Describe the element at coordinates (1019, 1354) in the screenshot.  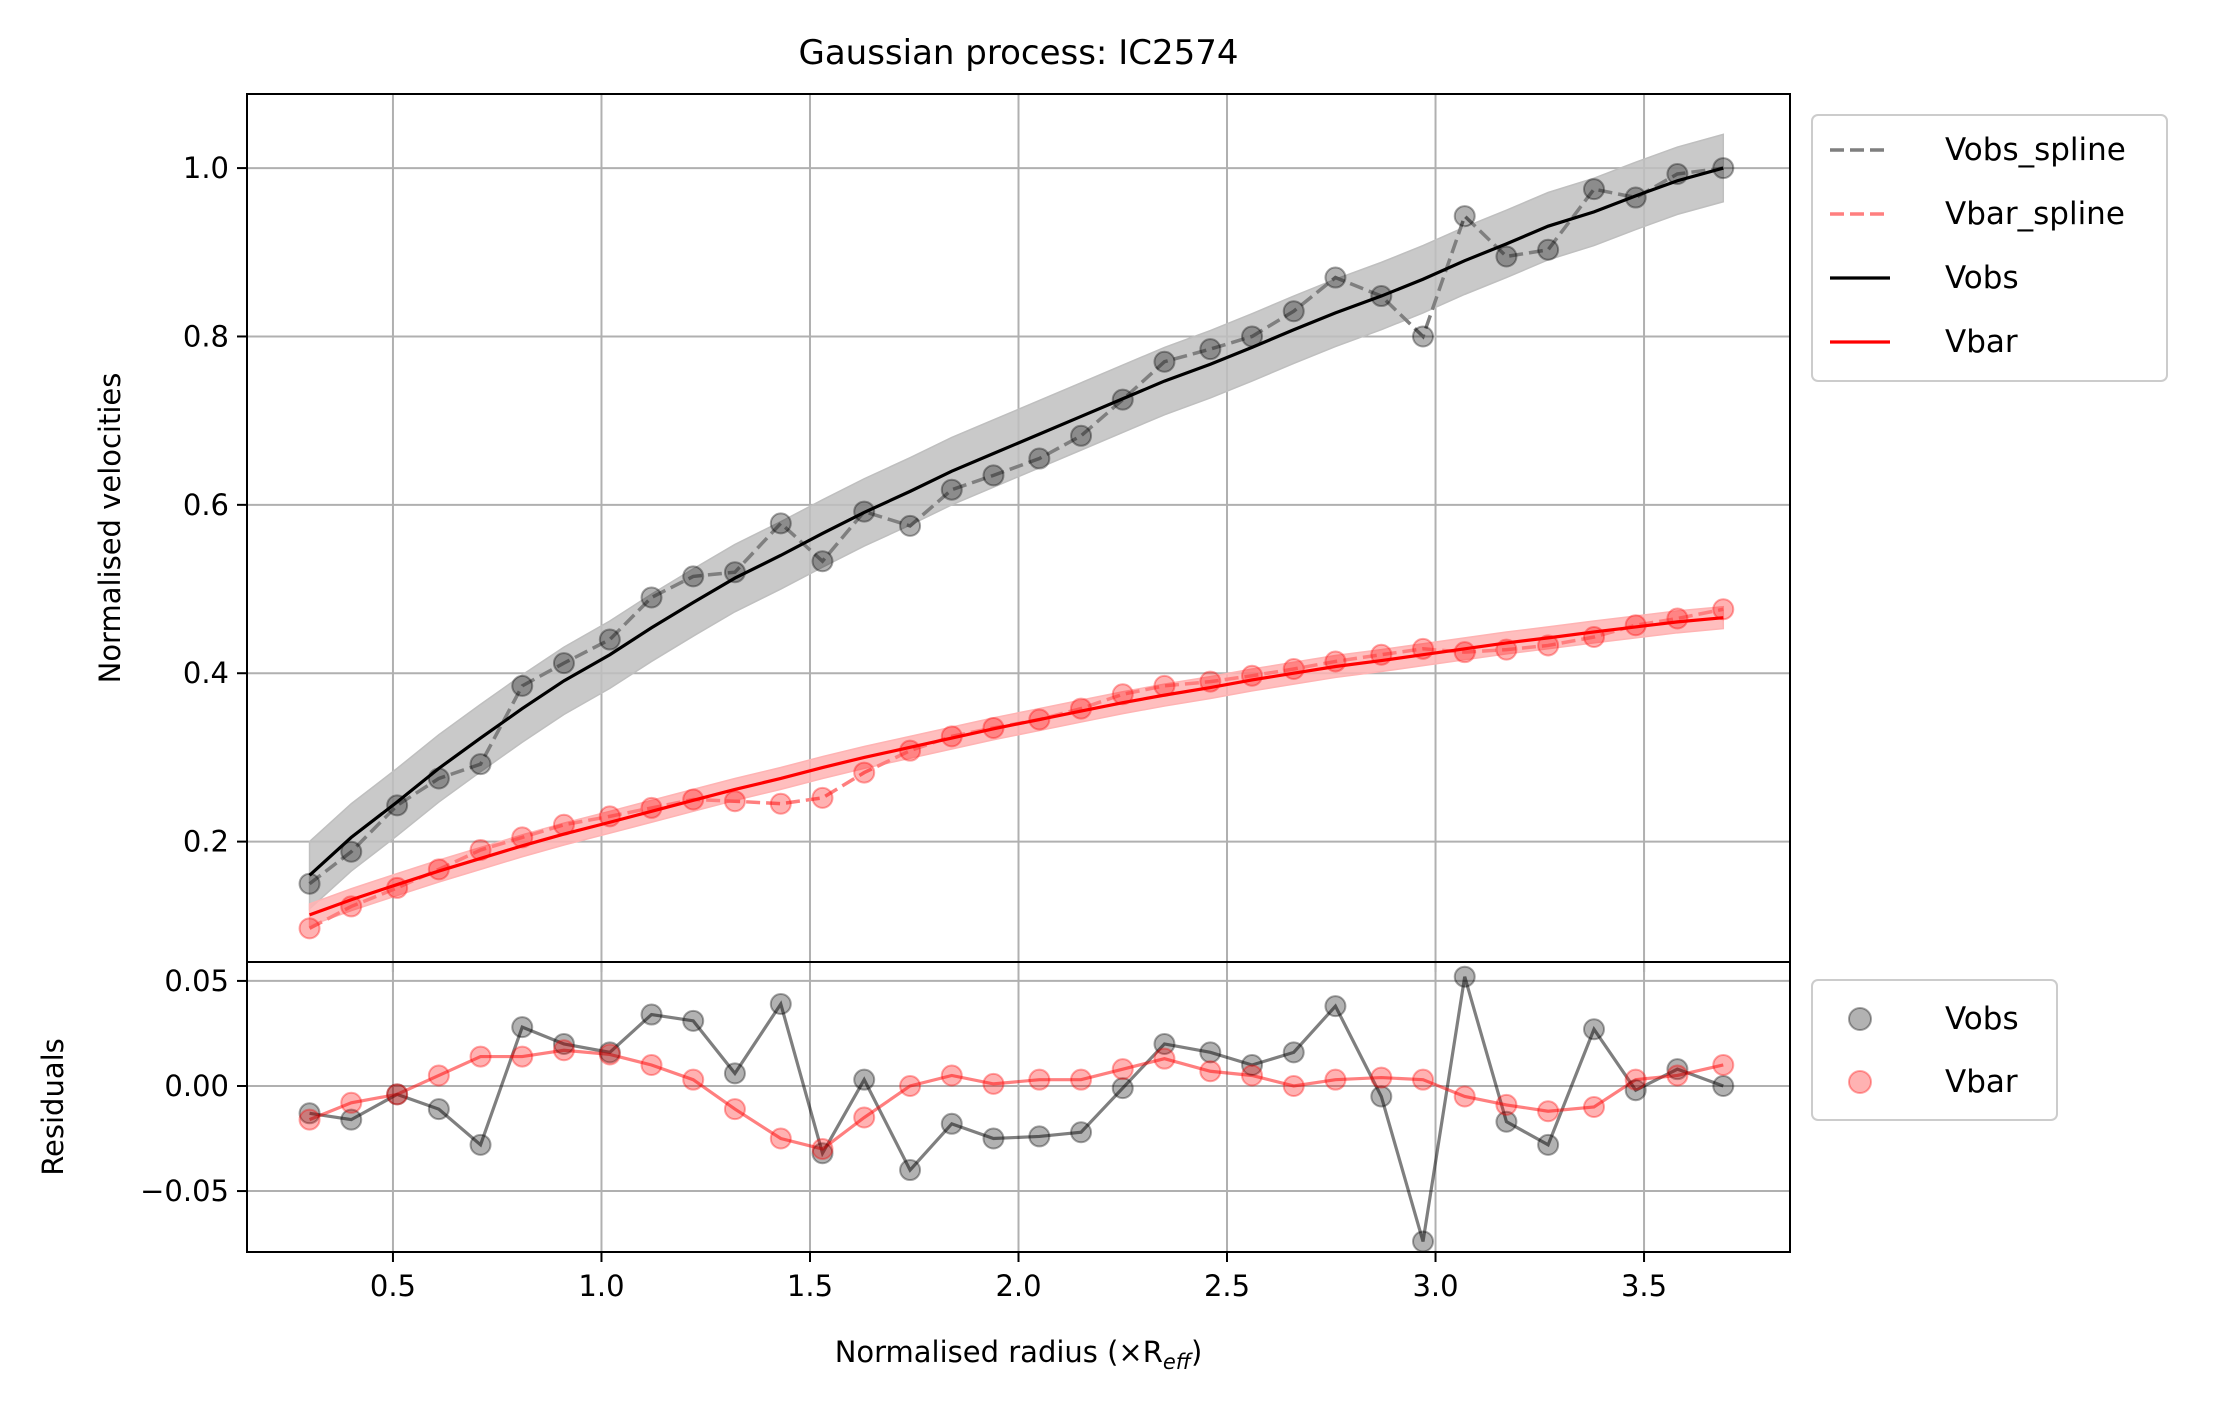
I see `x-axis-label: Normalised radius (×Reff)` at that location.